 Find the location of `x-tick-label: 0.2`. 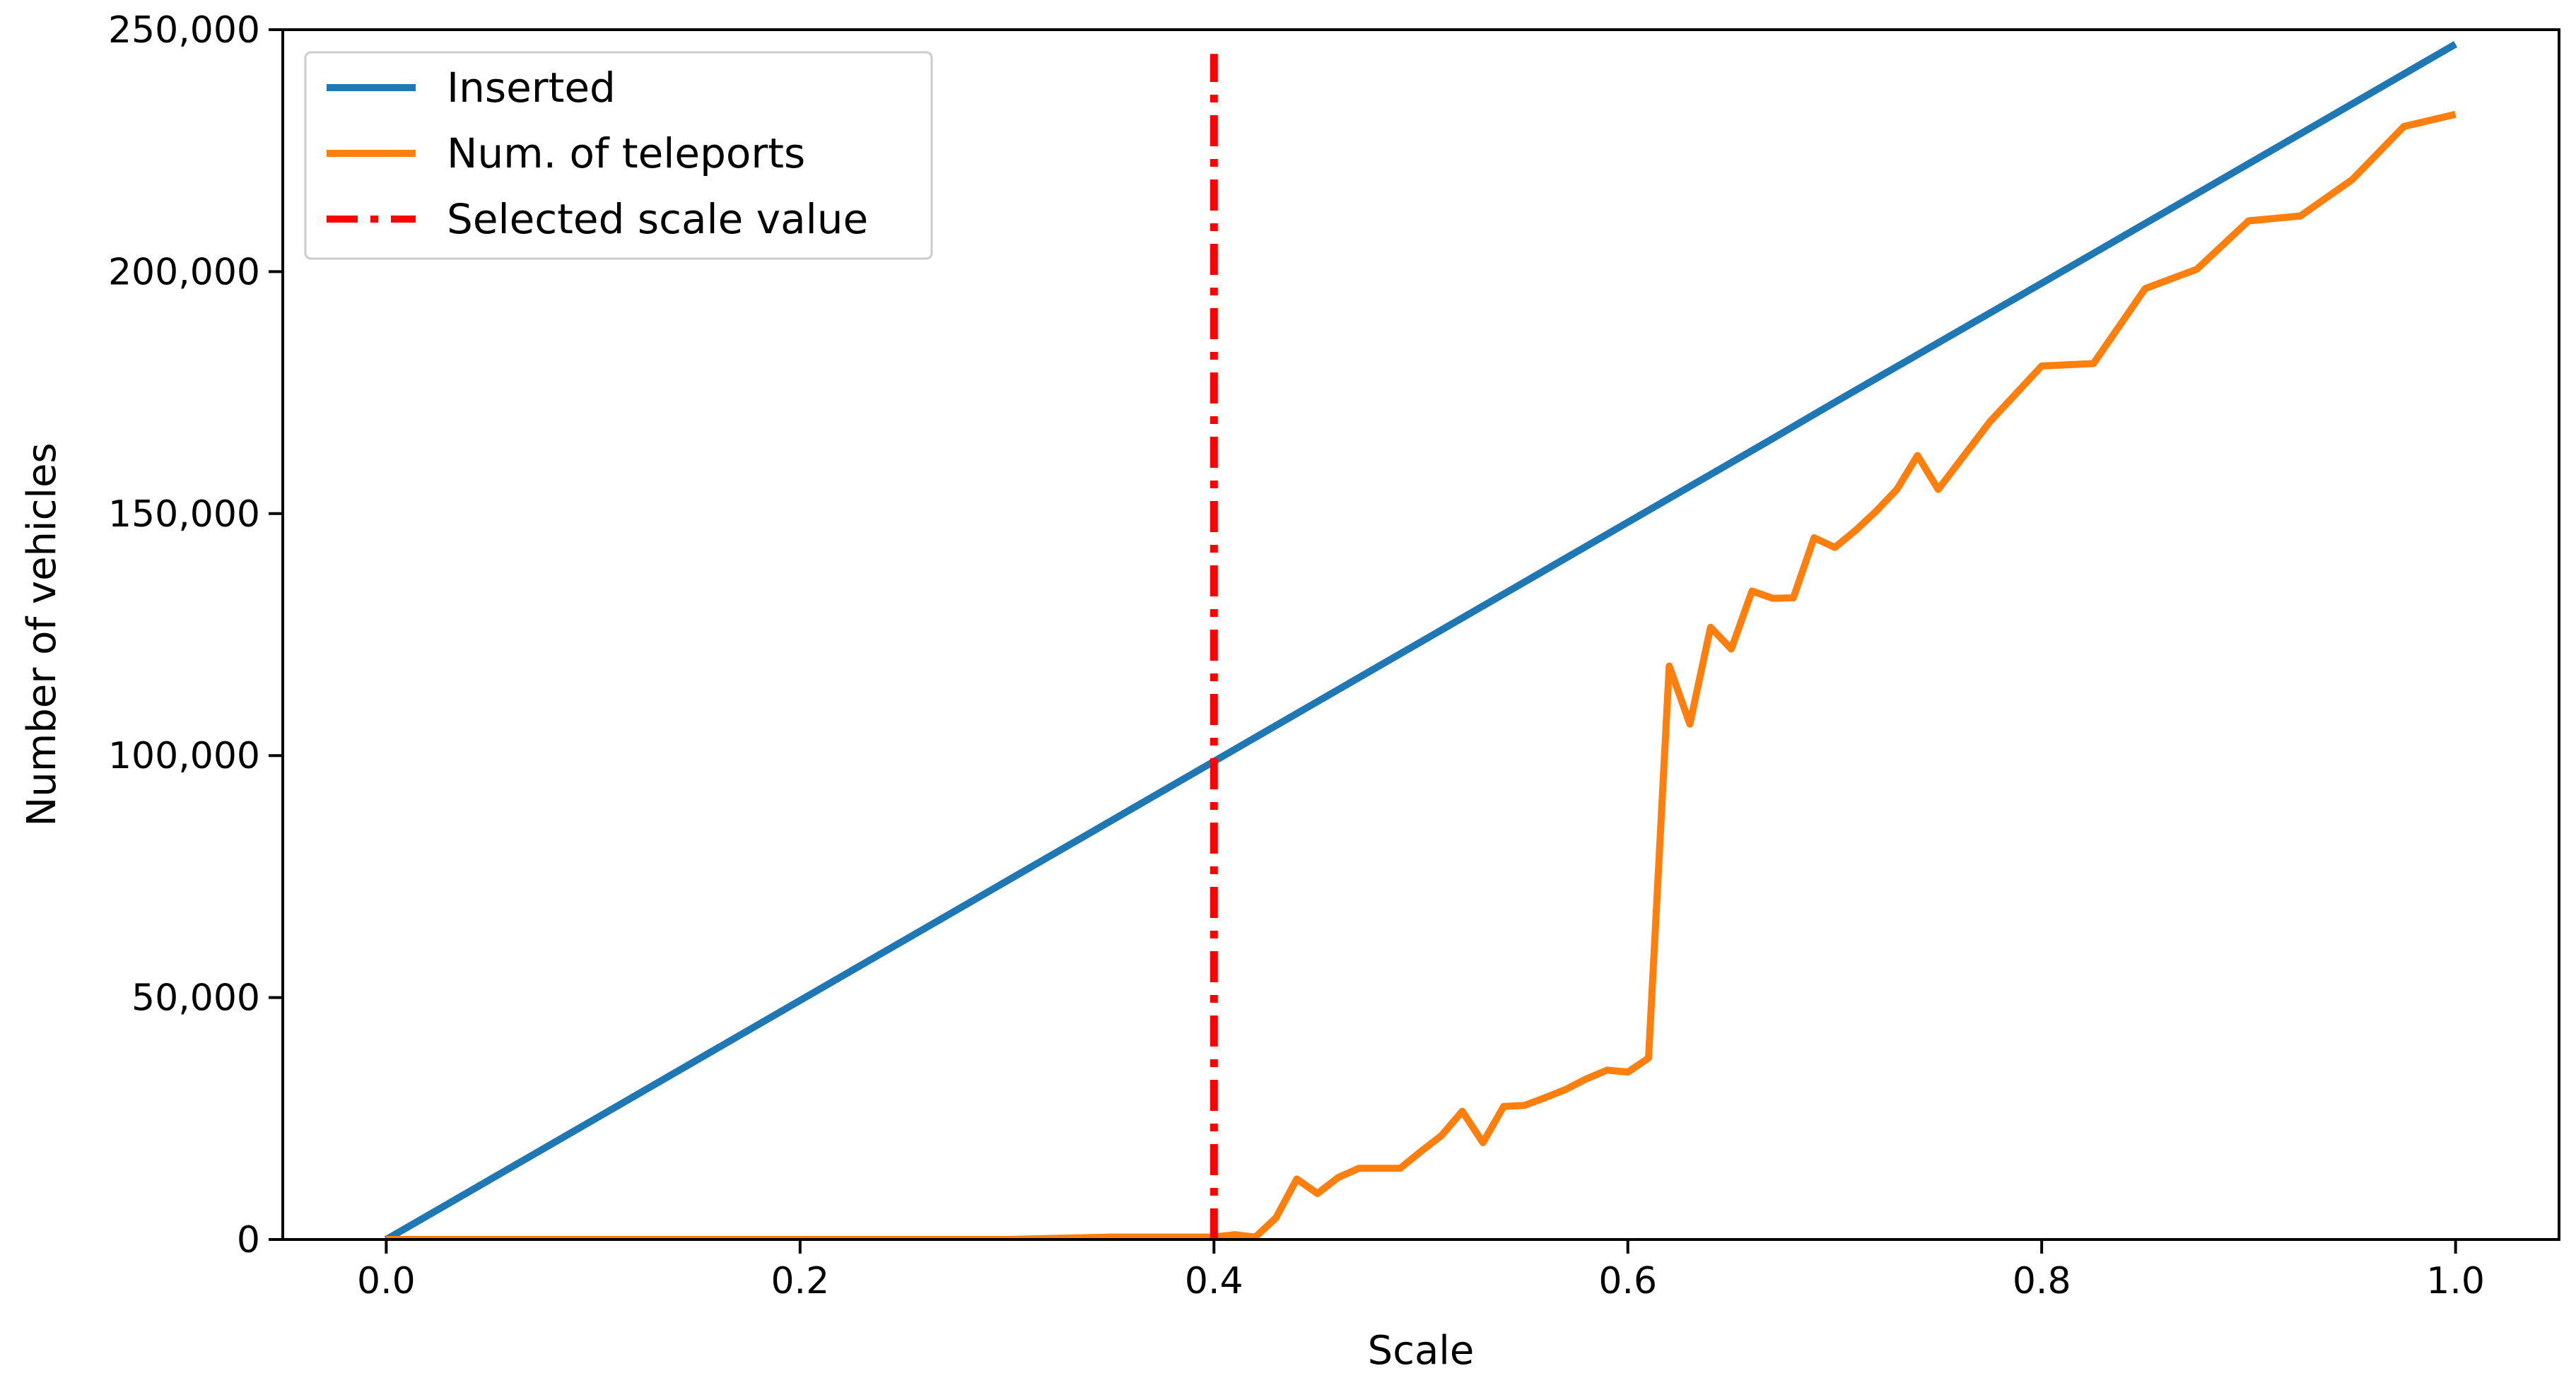

x-tick-label: 0.2 is located at coordinates (800, 1281).